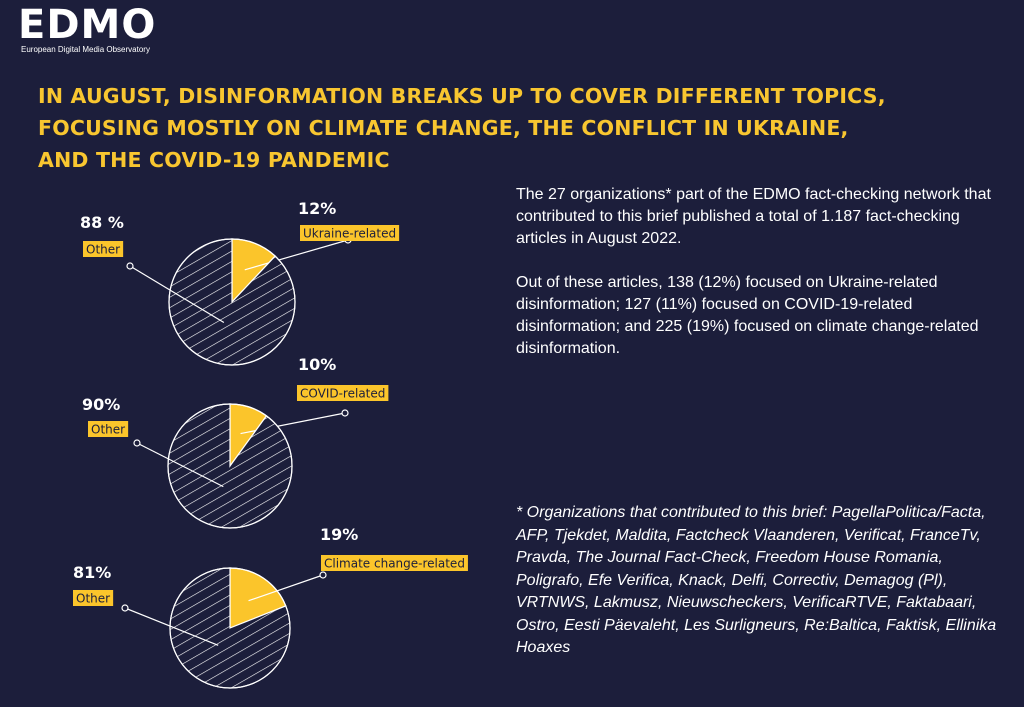  Describe the element at coordinates (339, 534) in the screenshot. I see `value-label: 19%` at that location.